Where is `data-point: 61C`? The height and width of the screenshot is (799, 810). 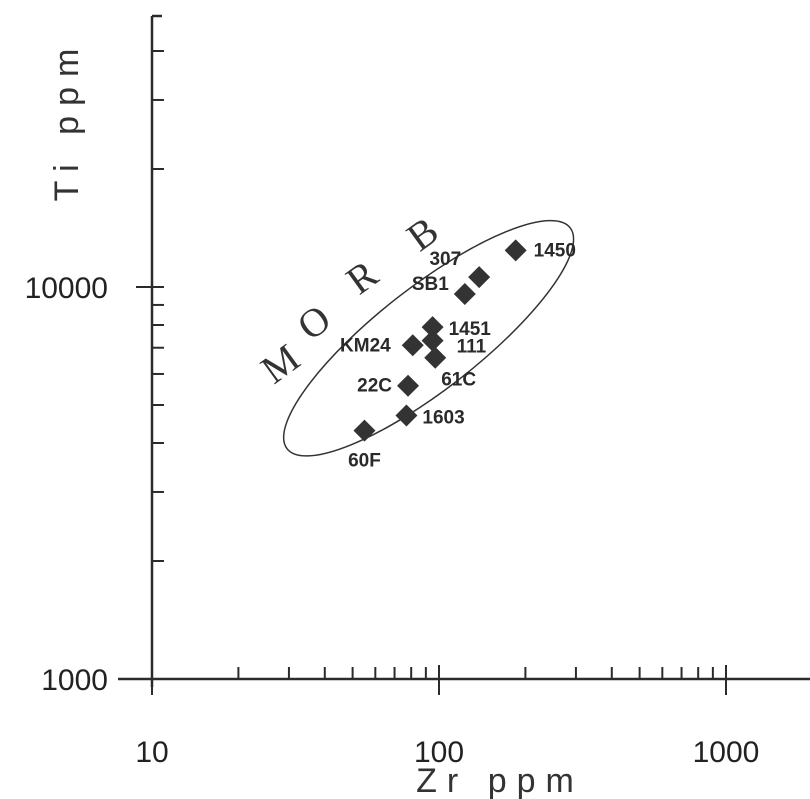
data-point: 61C is located at coordinates (450, 368).